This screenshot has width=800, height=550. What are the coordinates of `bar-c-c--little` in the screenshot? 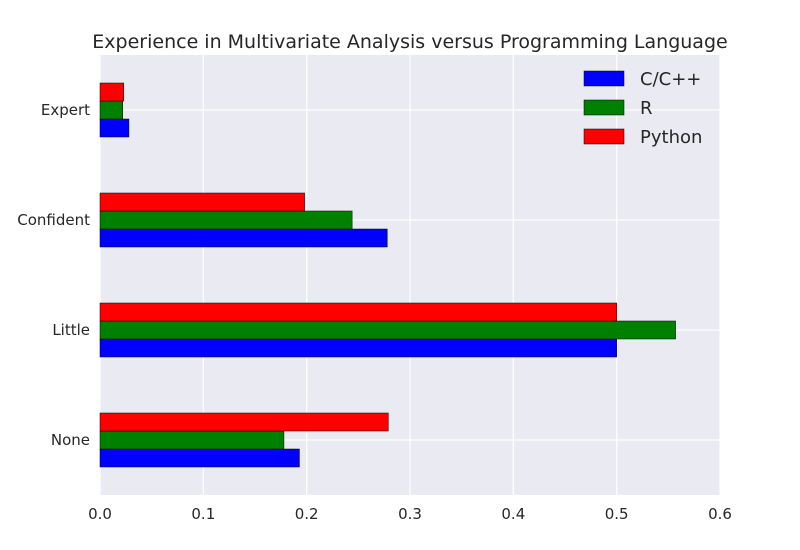 It's located at (358, 348).